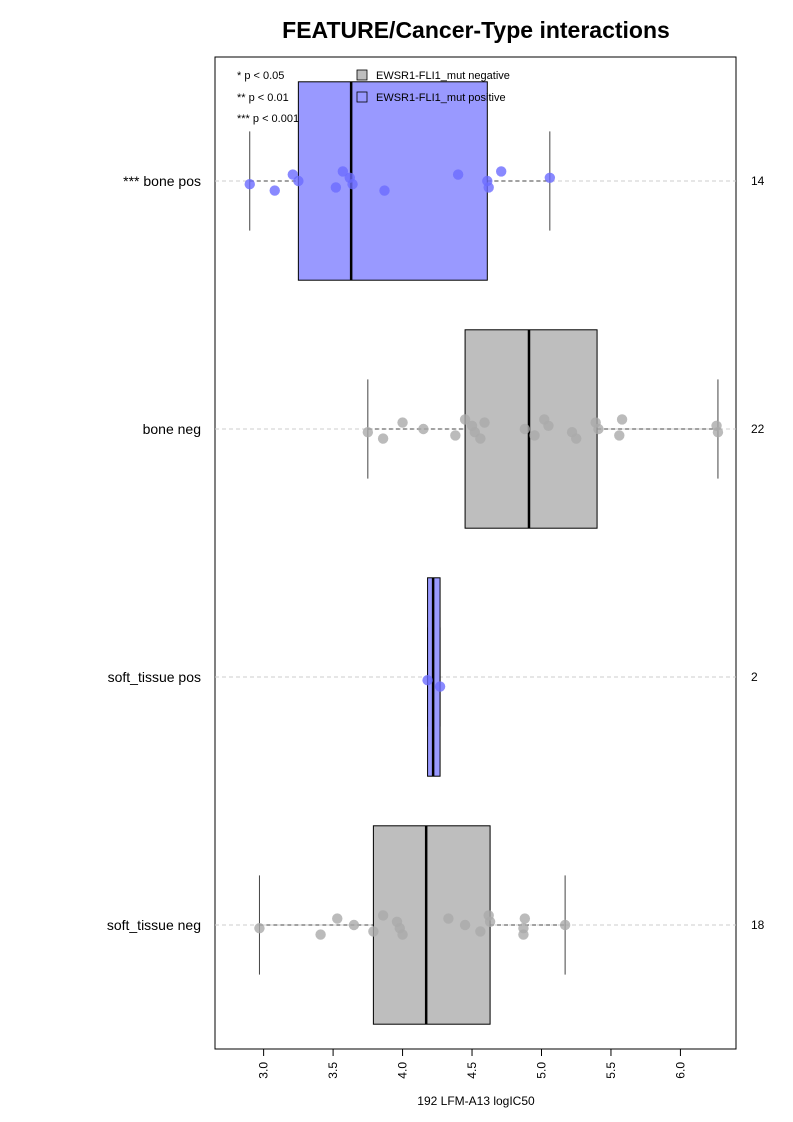 This screenshot has height=1122, width=793. Describe the element at coordinates (172, 429) in the screenshot. I see `group-2-label: bone neg` at that location.